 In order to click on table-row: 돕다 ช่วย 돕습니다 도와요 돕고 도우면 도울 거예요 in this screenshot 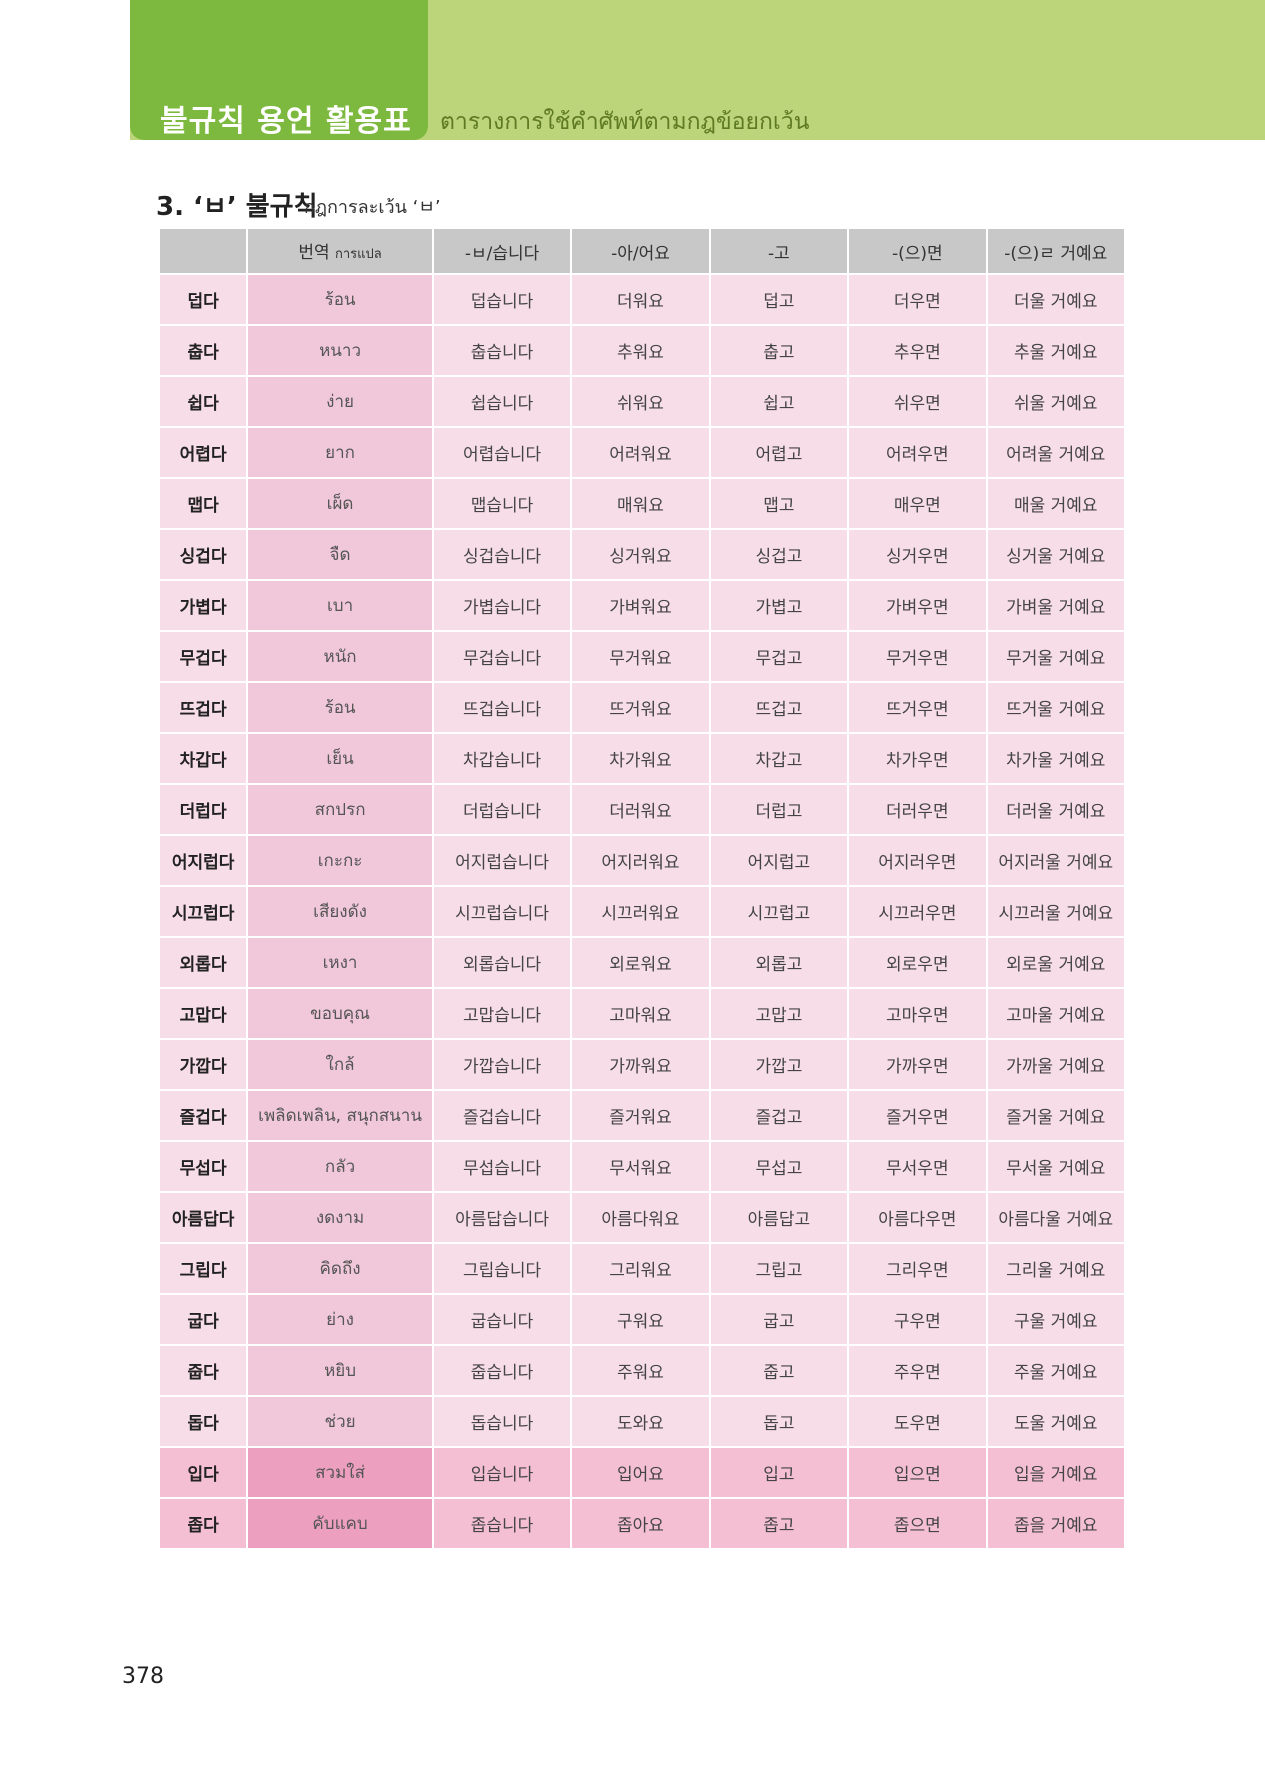, I will do `click(642, 1421)`.